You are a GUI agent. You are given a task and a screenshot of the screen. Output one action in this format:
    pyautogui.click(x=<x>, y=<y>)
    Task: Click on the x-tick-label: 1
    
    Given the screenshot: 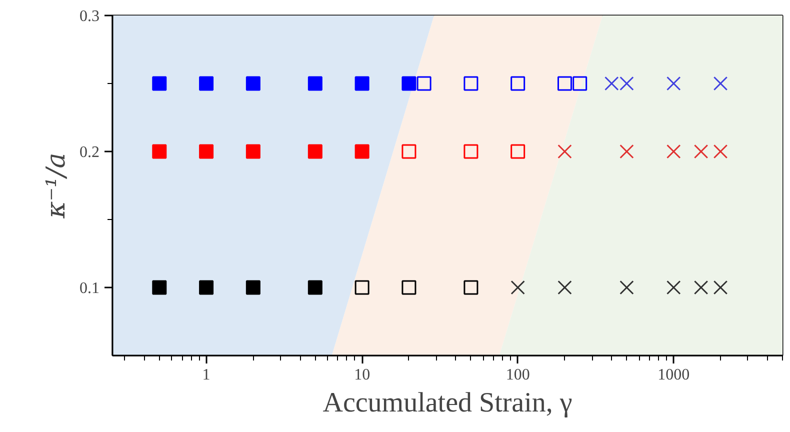 What is the action you would take?
    pyautogui.click(x=206, y=375)
    